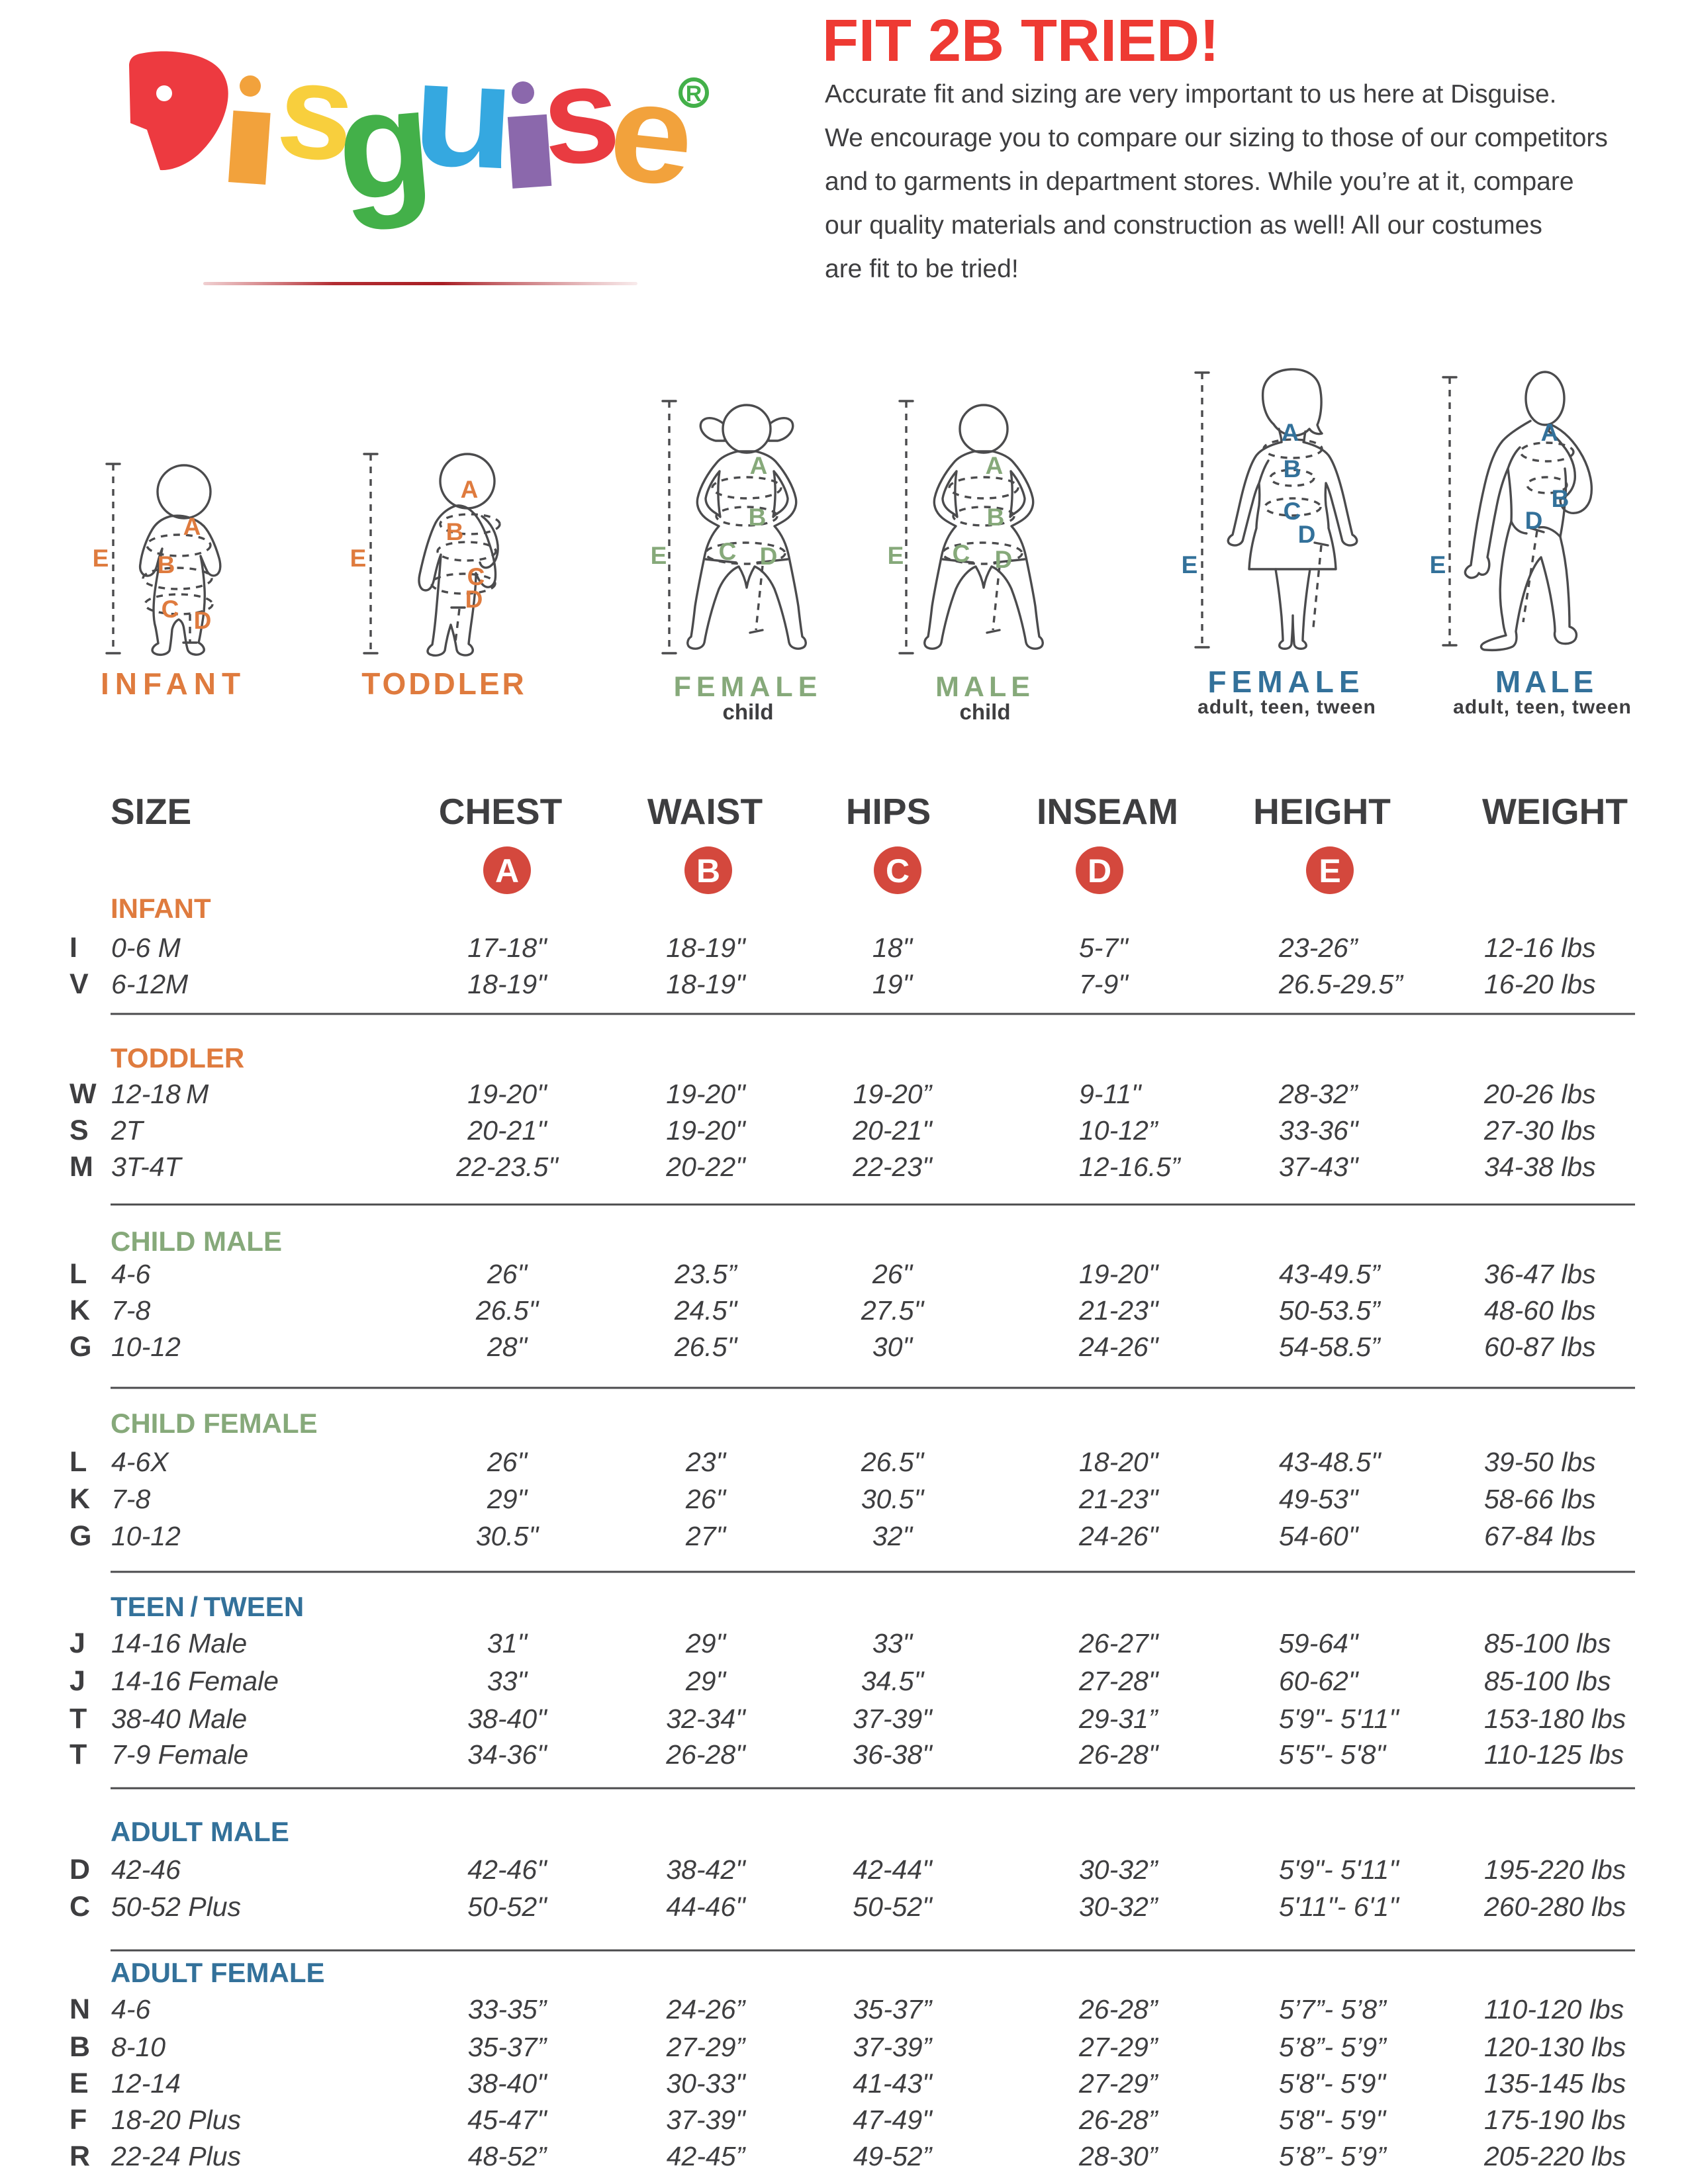 Image resolution: width=1688 pixels, height=2184 pixels. Describe the element at coordinates (893, 1719) in the screenshot. I see `svg-text: 37-39"` at that location.